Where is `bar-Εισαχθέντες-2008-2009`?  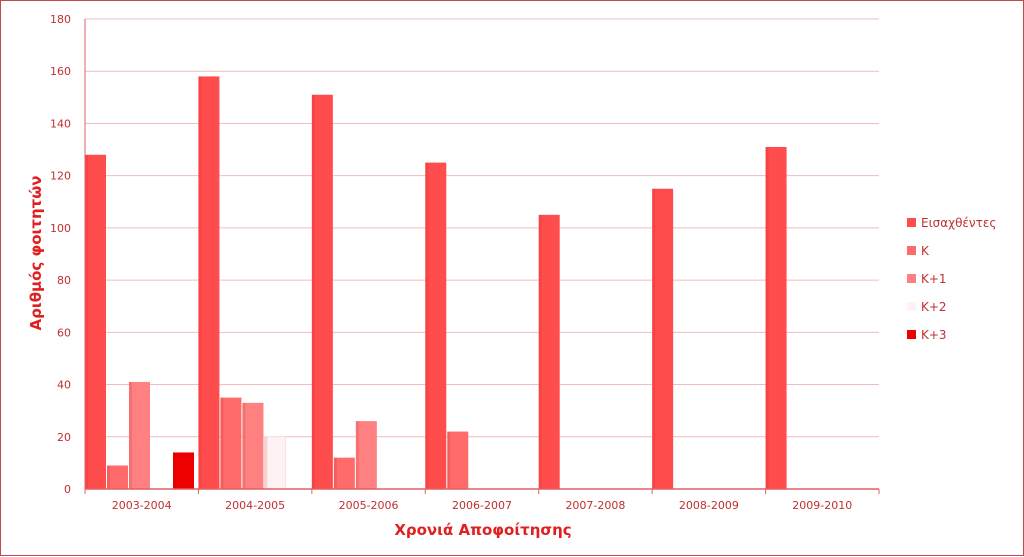
bar-Εισαχθέντες-2008-2009 is located at coordinates (663, 338).